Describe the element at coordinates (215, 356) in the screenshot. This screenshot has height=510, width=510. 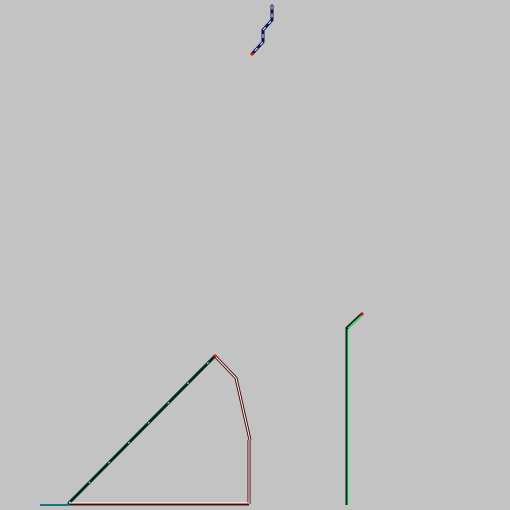
I see `triangle-apex-dot` at that location.